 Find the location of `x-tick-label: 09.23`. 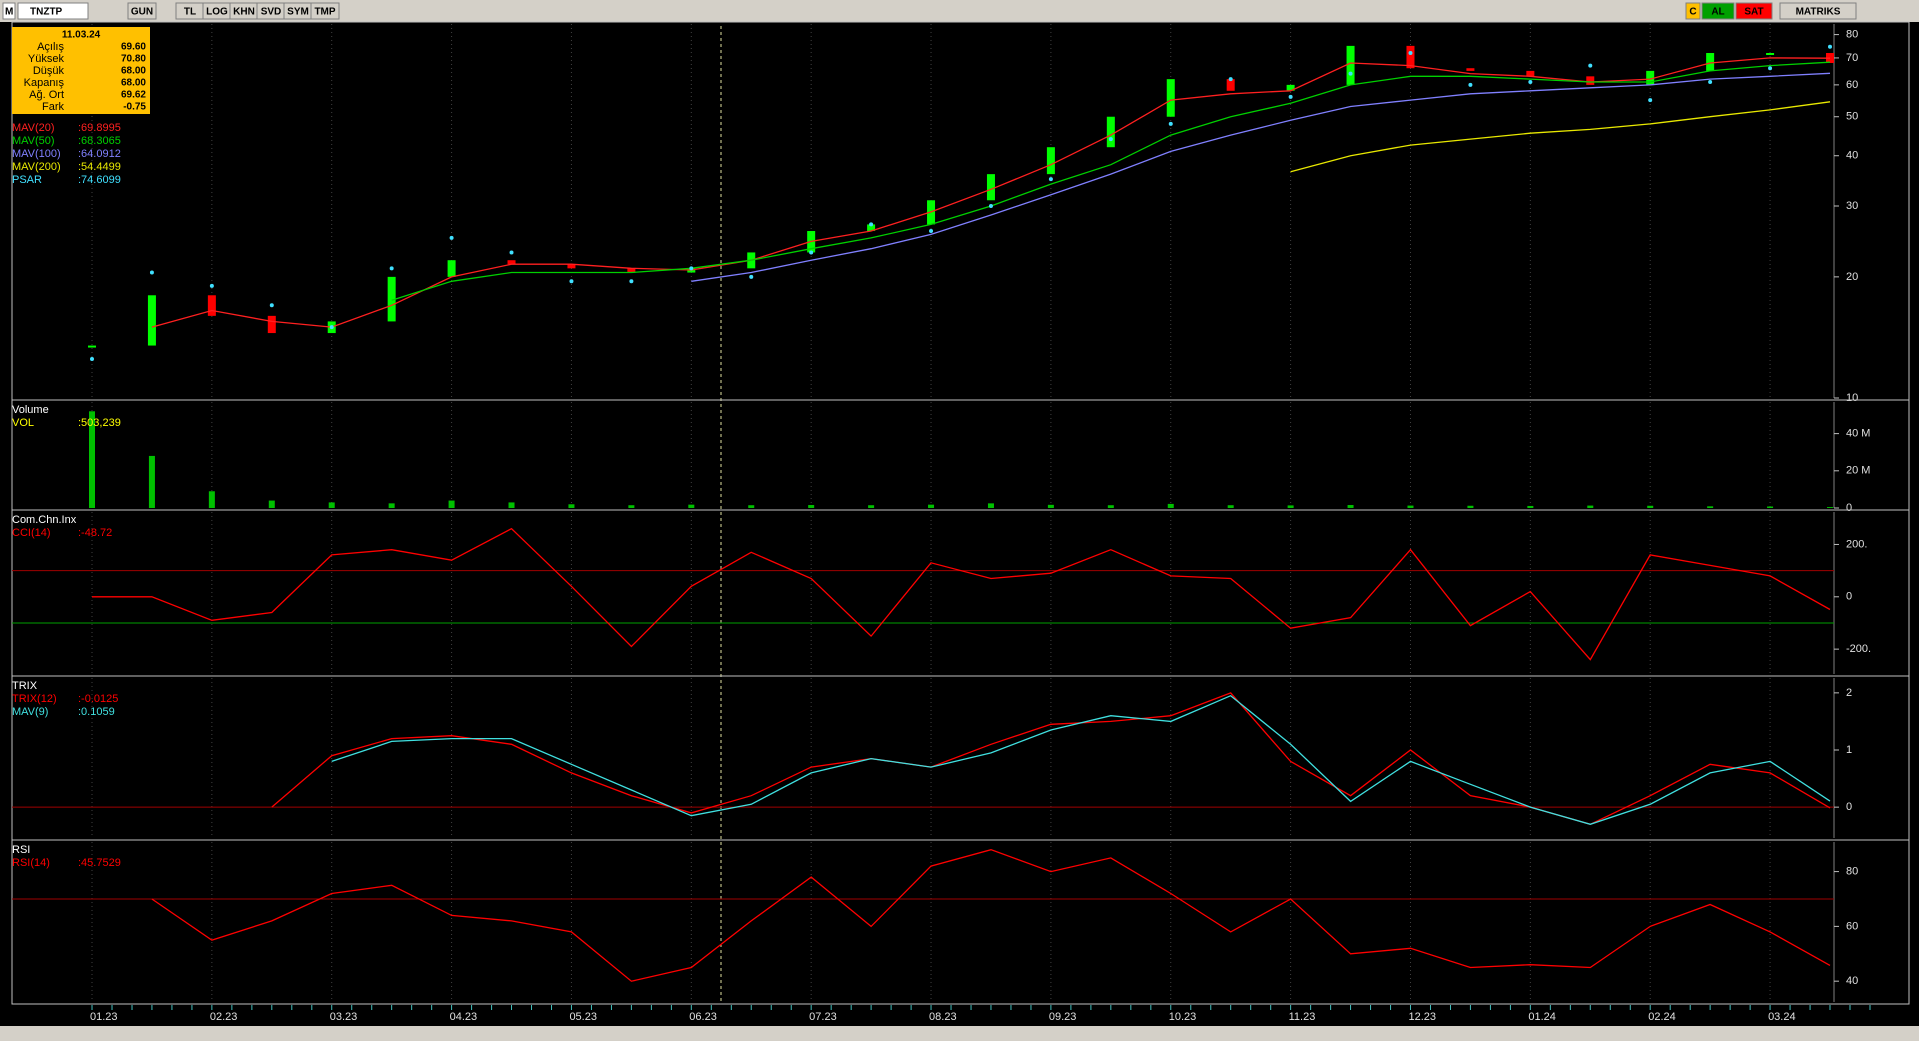

x-tick-label: 09.23 is located at coordinates (1063, 1017).